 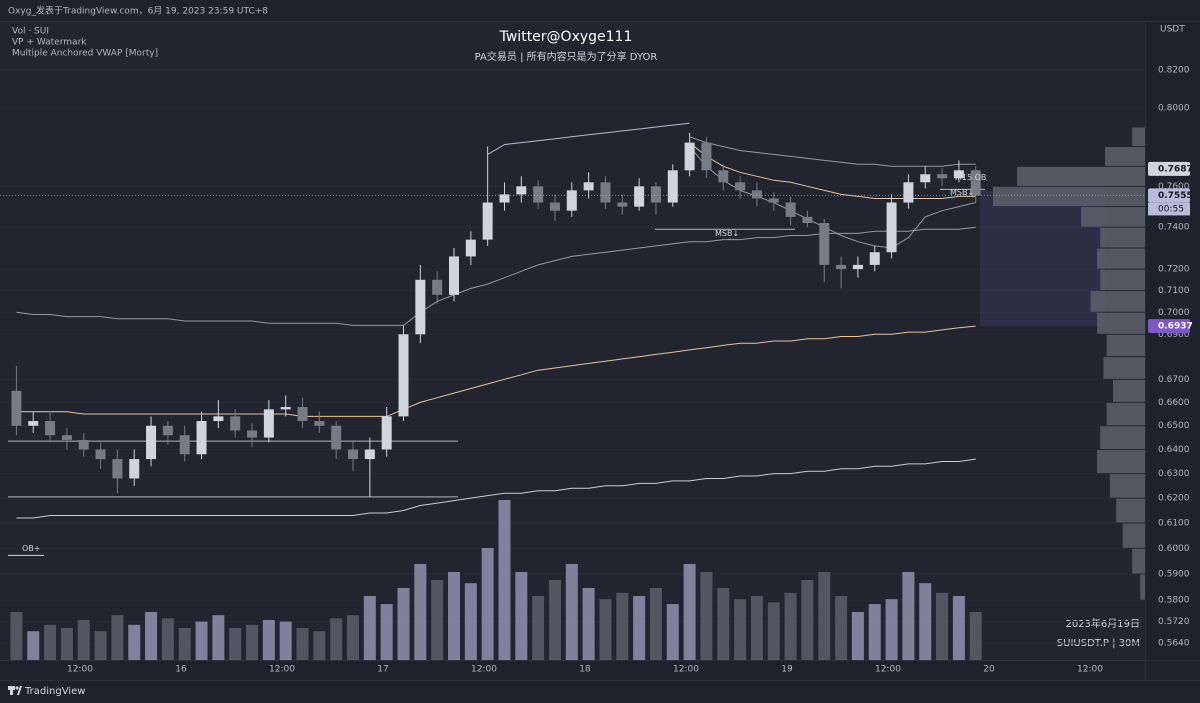 What do you see at coordinates (1174, 270) in the screenshot?
I see `y-tick-label: 0.7200` at bounding box center [1174, 270].